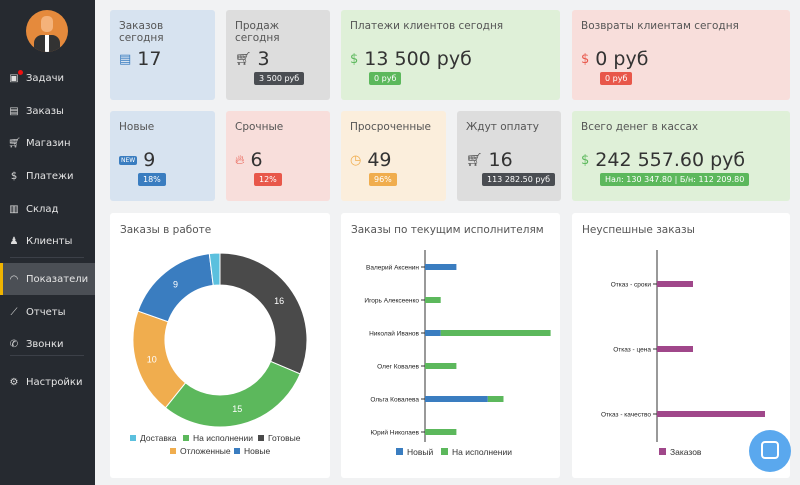  What do you see at coordinates (175, 285) in the screenshot?
I see `slice-label: 9` at bounding box center [175, 285].